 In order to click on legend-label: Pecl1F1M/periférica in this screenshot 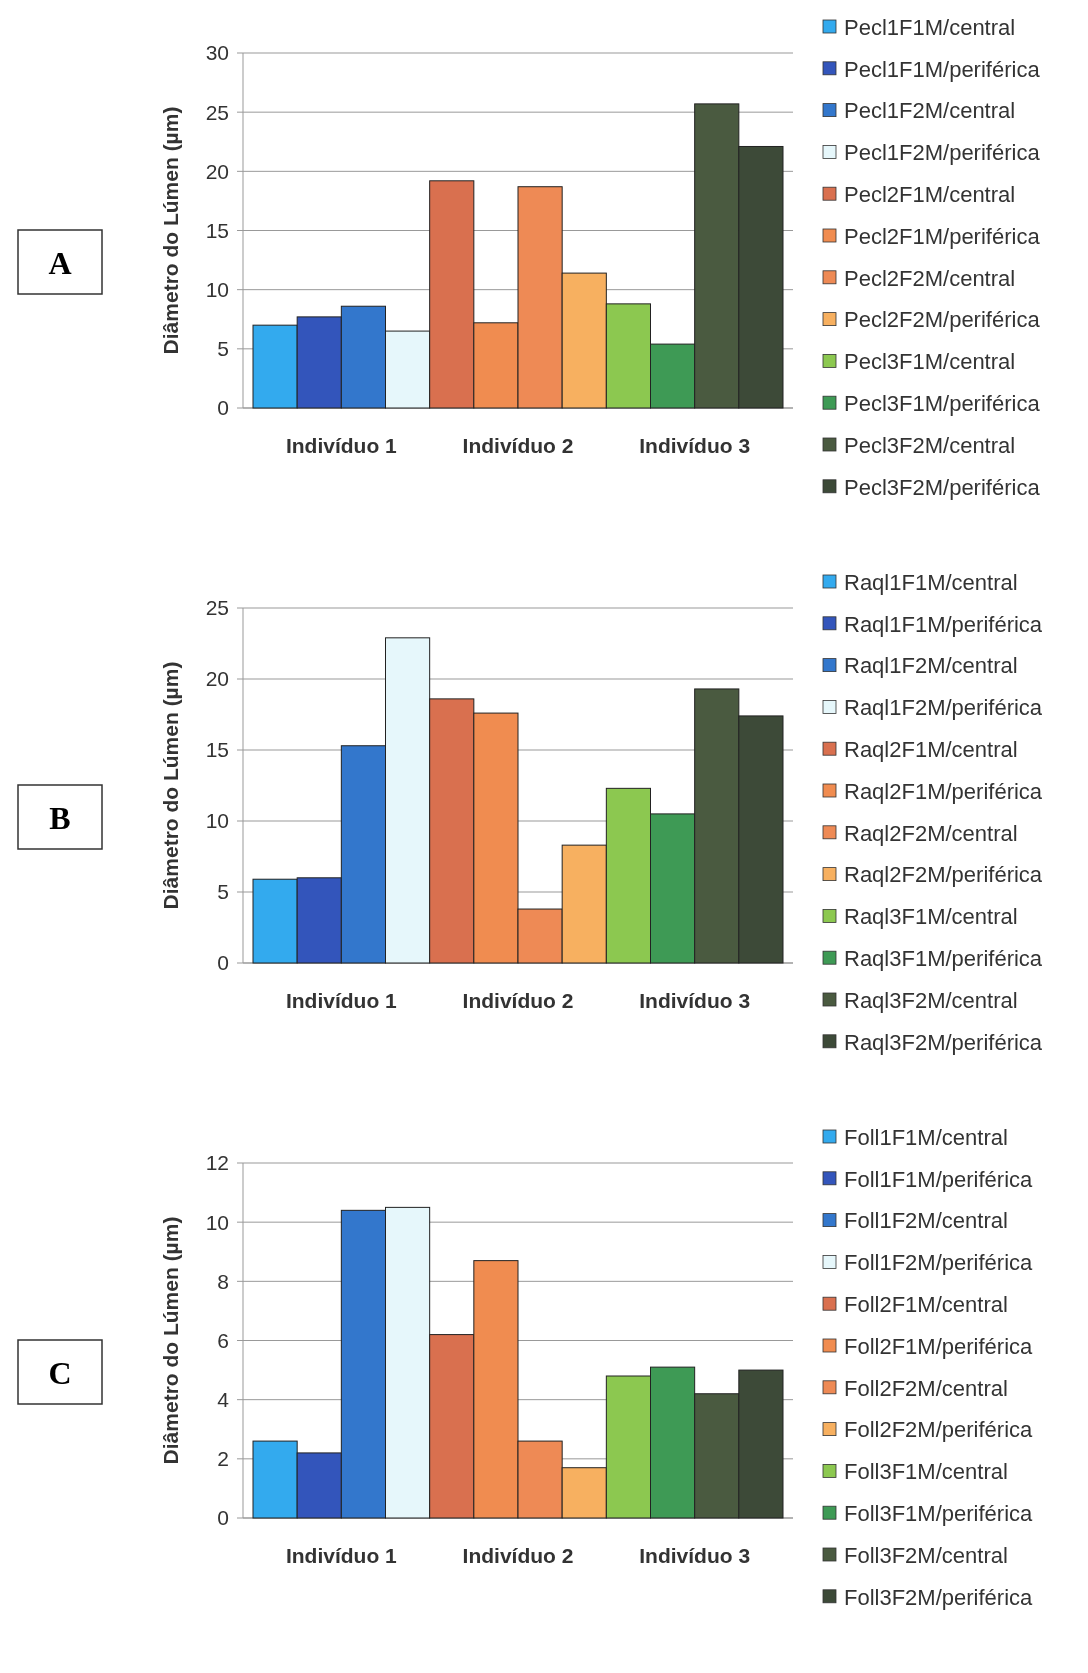, I will do `click(942, 69)`.